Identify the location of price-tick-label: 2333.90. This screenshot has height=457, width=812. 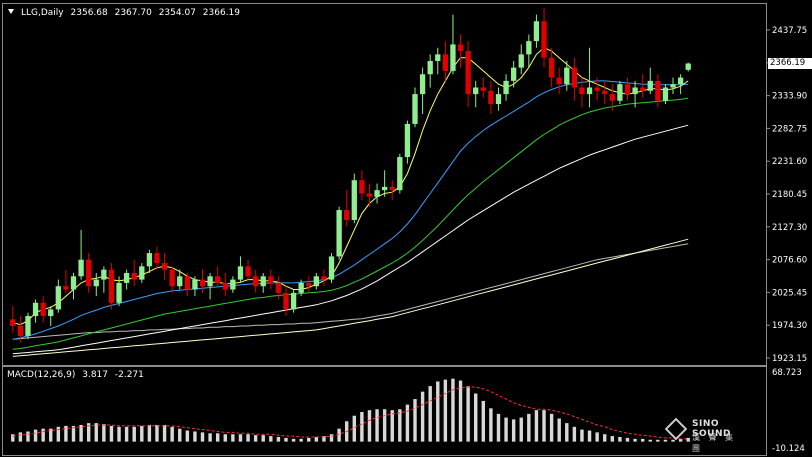
(789, 97).